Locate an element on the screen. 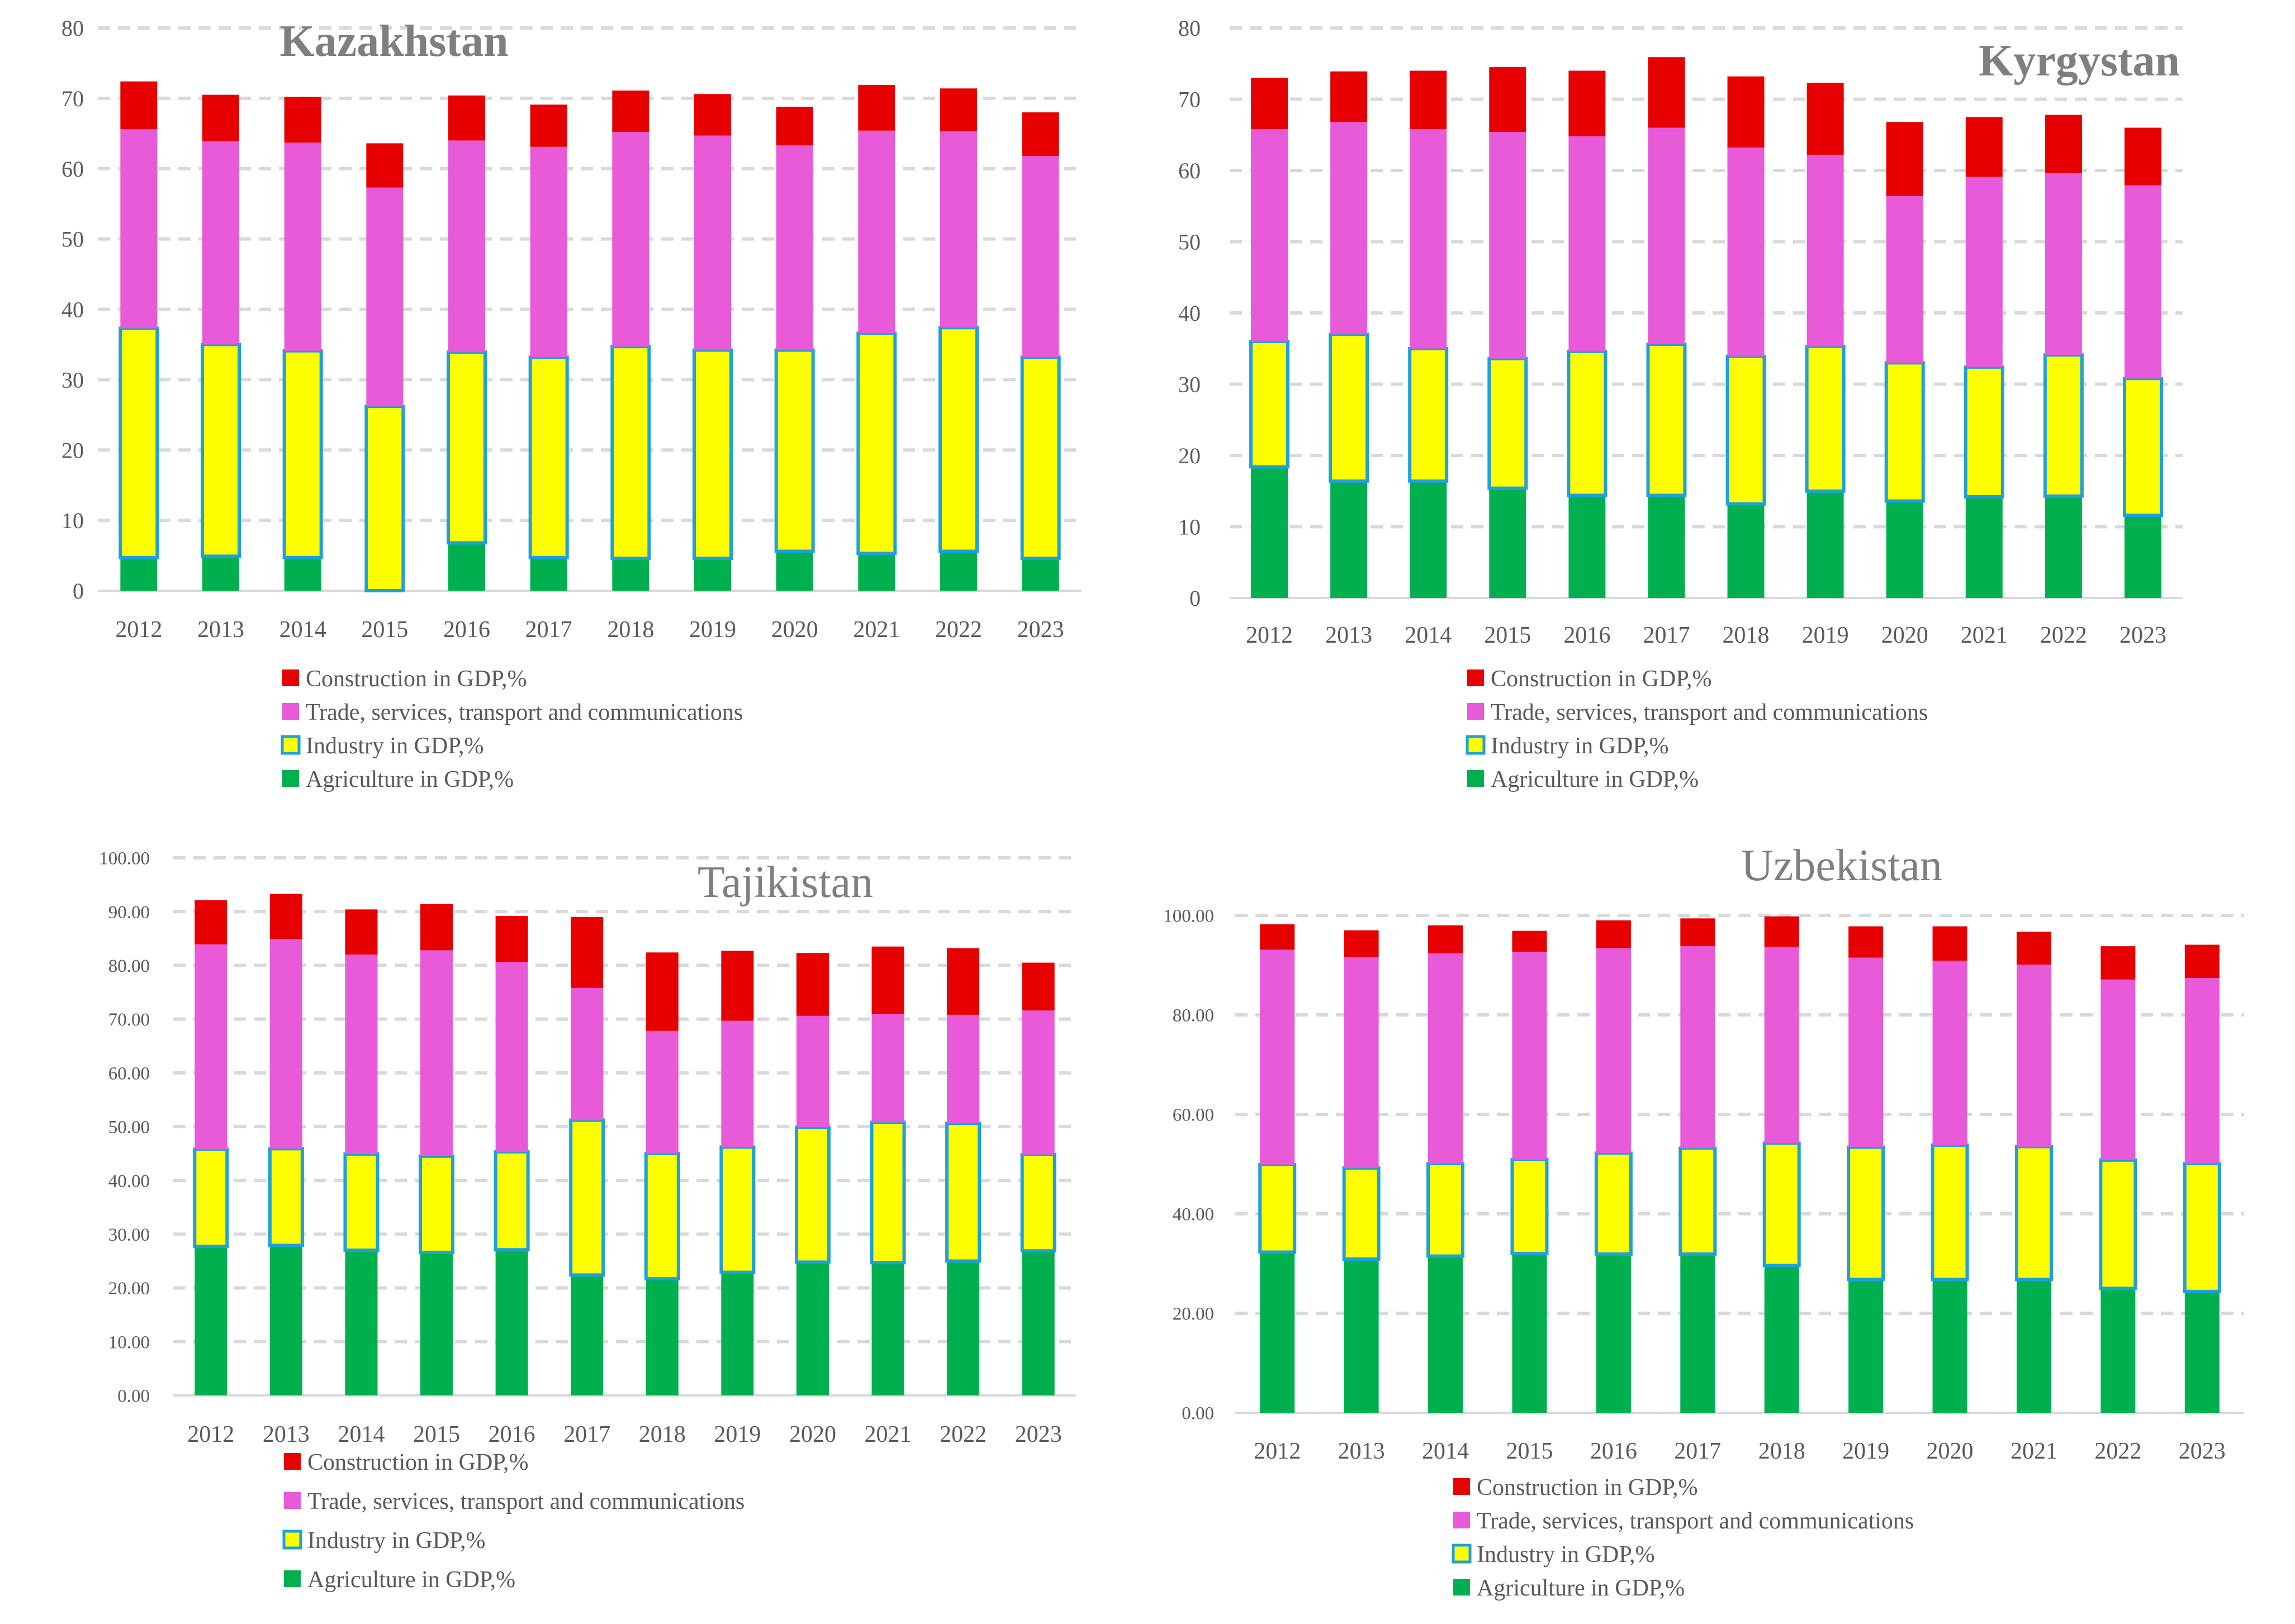  kyrgystan-bar-construction-2023 is located at coordinates (2142, 156).